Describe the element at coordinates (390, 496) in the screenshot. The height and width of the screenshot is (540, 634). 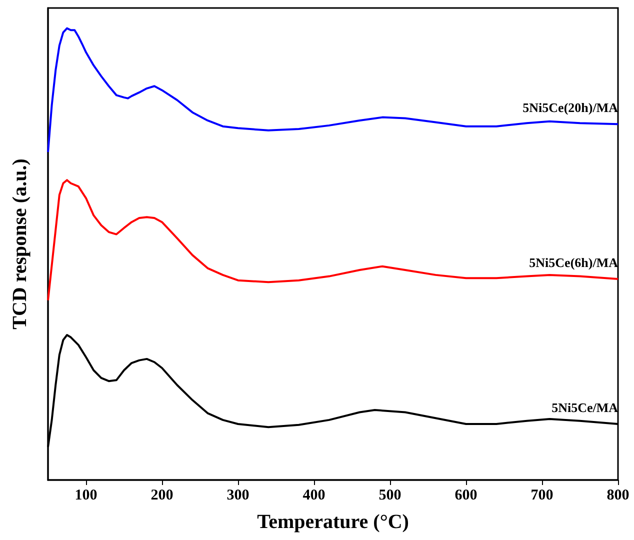
I see `x-tick-label: 500` at that location.